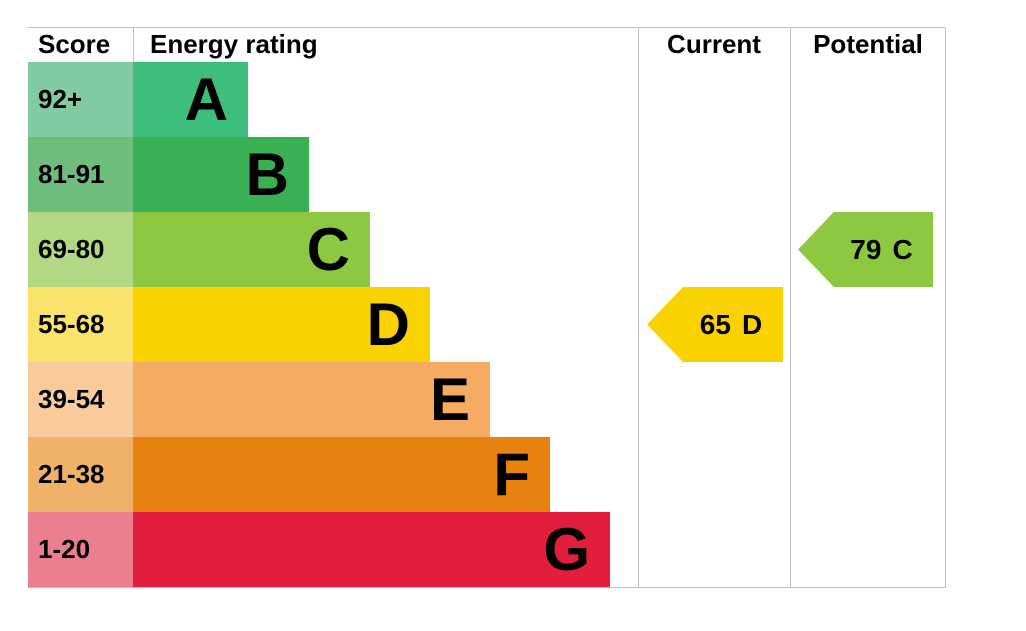 The image size is (1026, 631). What do you see at coordinates (714, 44) in the screenshot?
I see `current-column-header: Current` at bounding box center [714, 44].